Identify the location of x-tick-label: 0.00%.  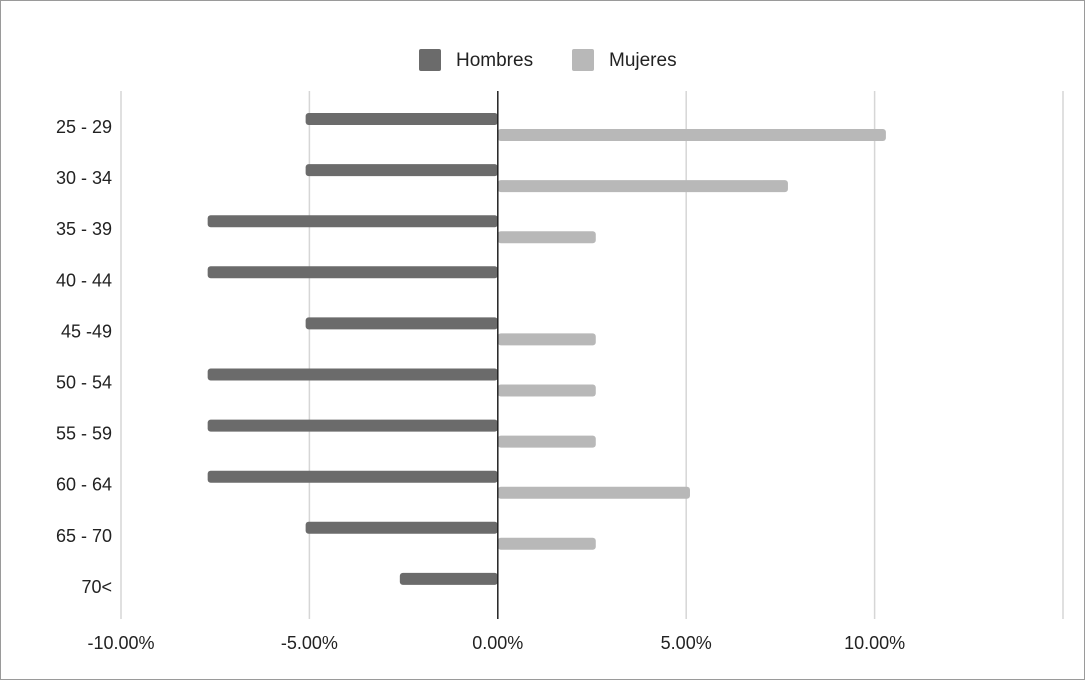
(497, 643).